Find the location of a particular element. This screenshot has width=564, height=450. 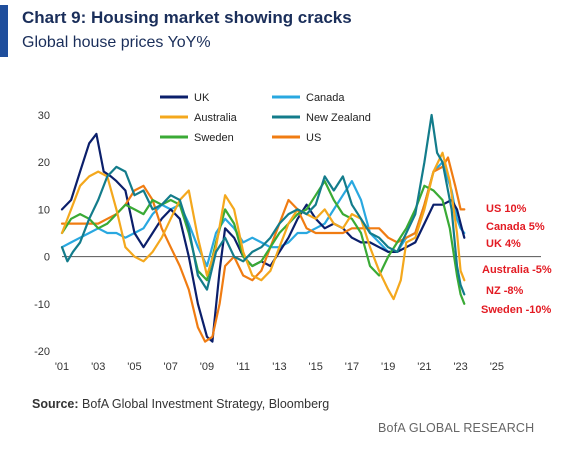

title-accent-bar is located at coordinates (4, 31).